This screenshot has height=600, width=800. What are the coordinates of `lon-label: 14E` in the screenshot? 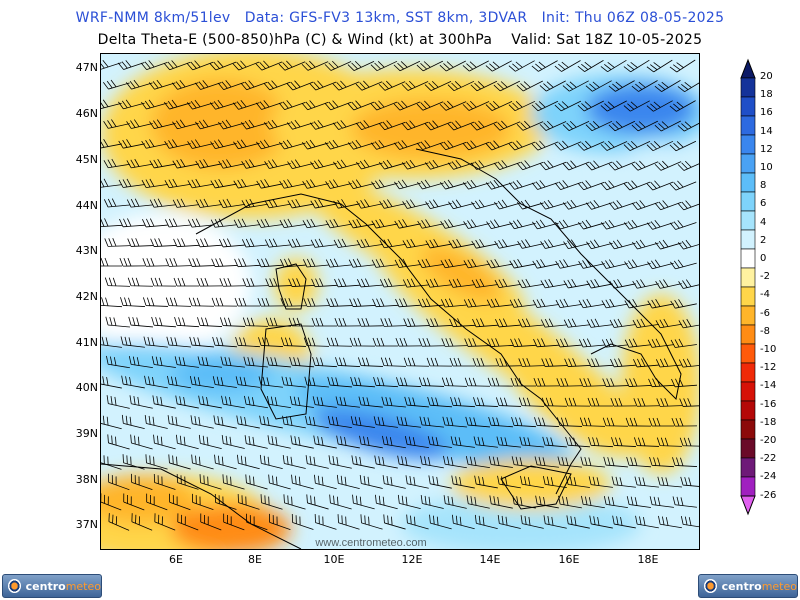 It's located at (490, 559).